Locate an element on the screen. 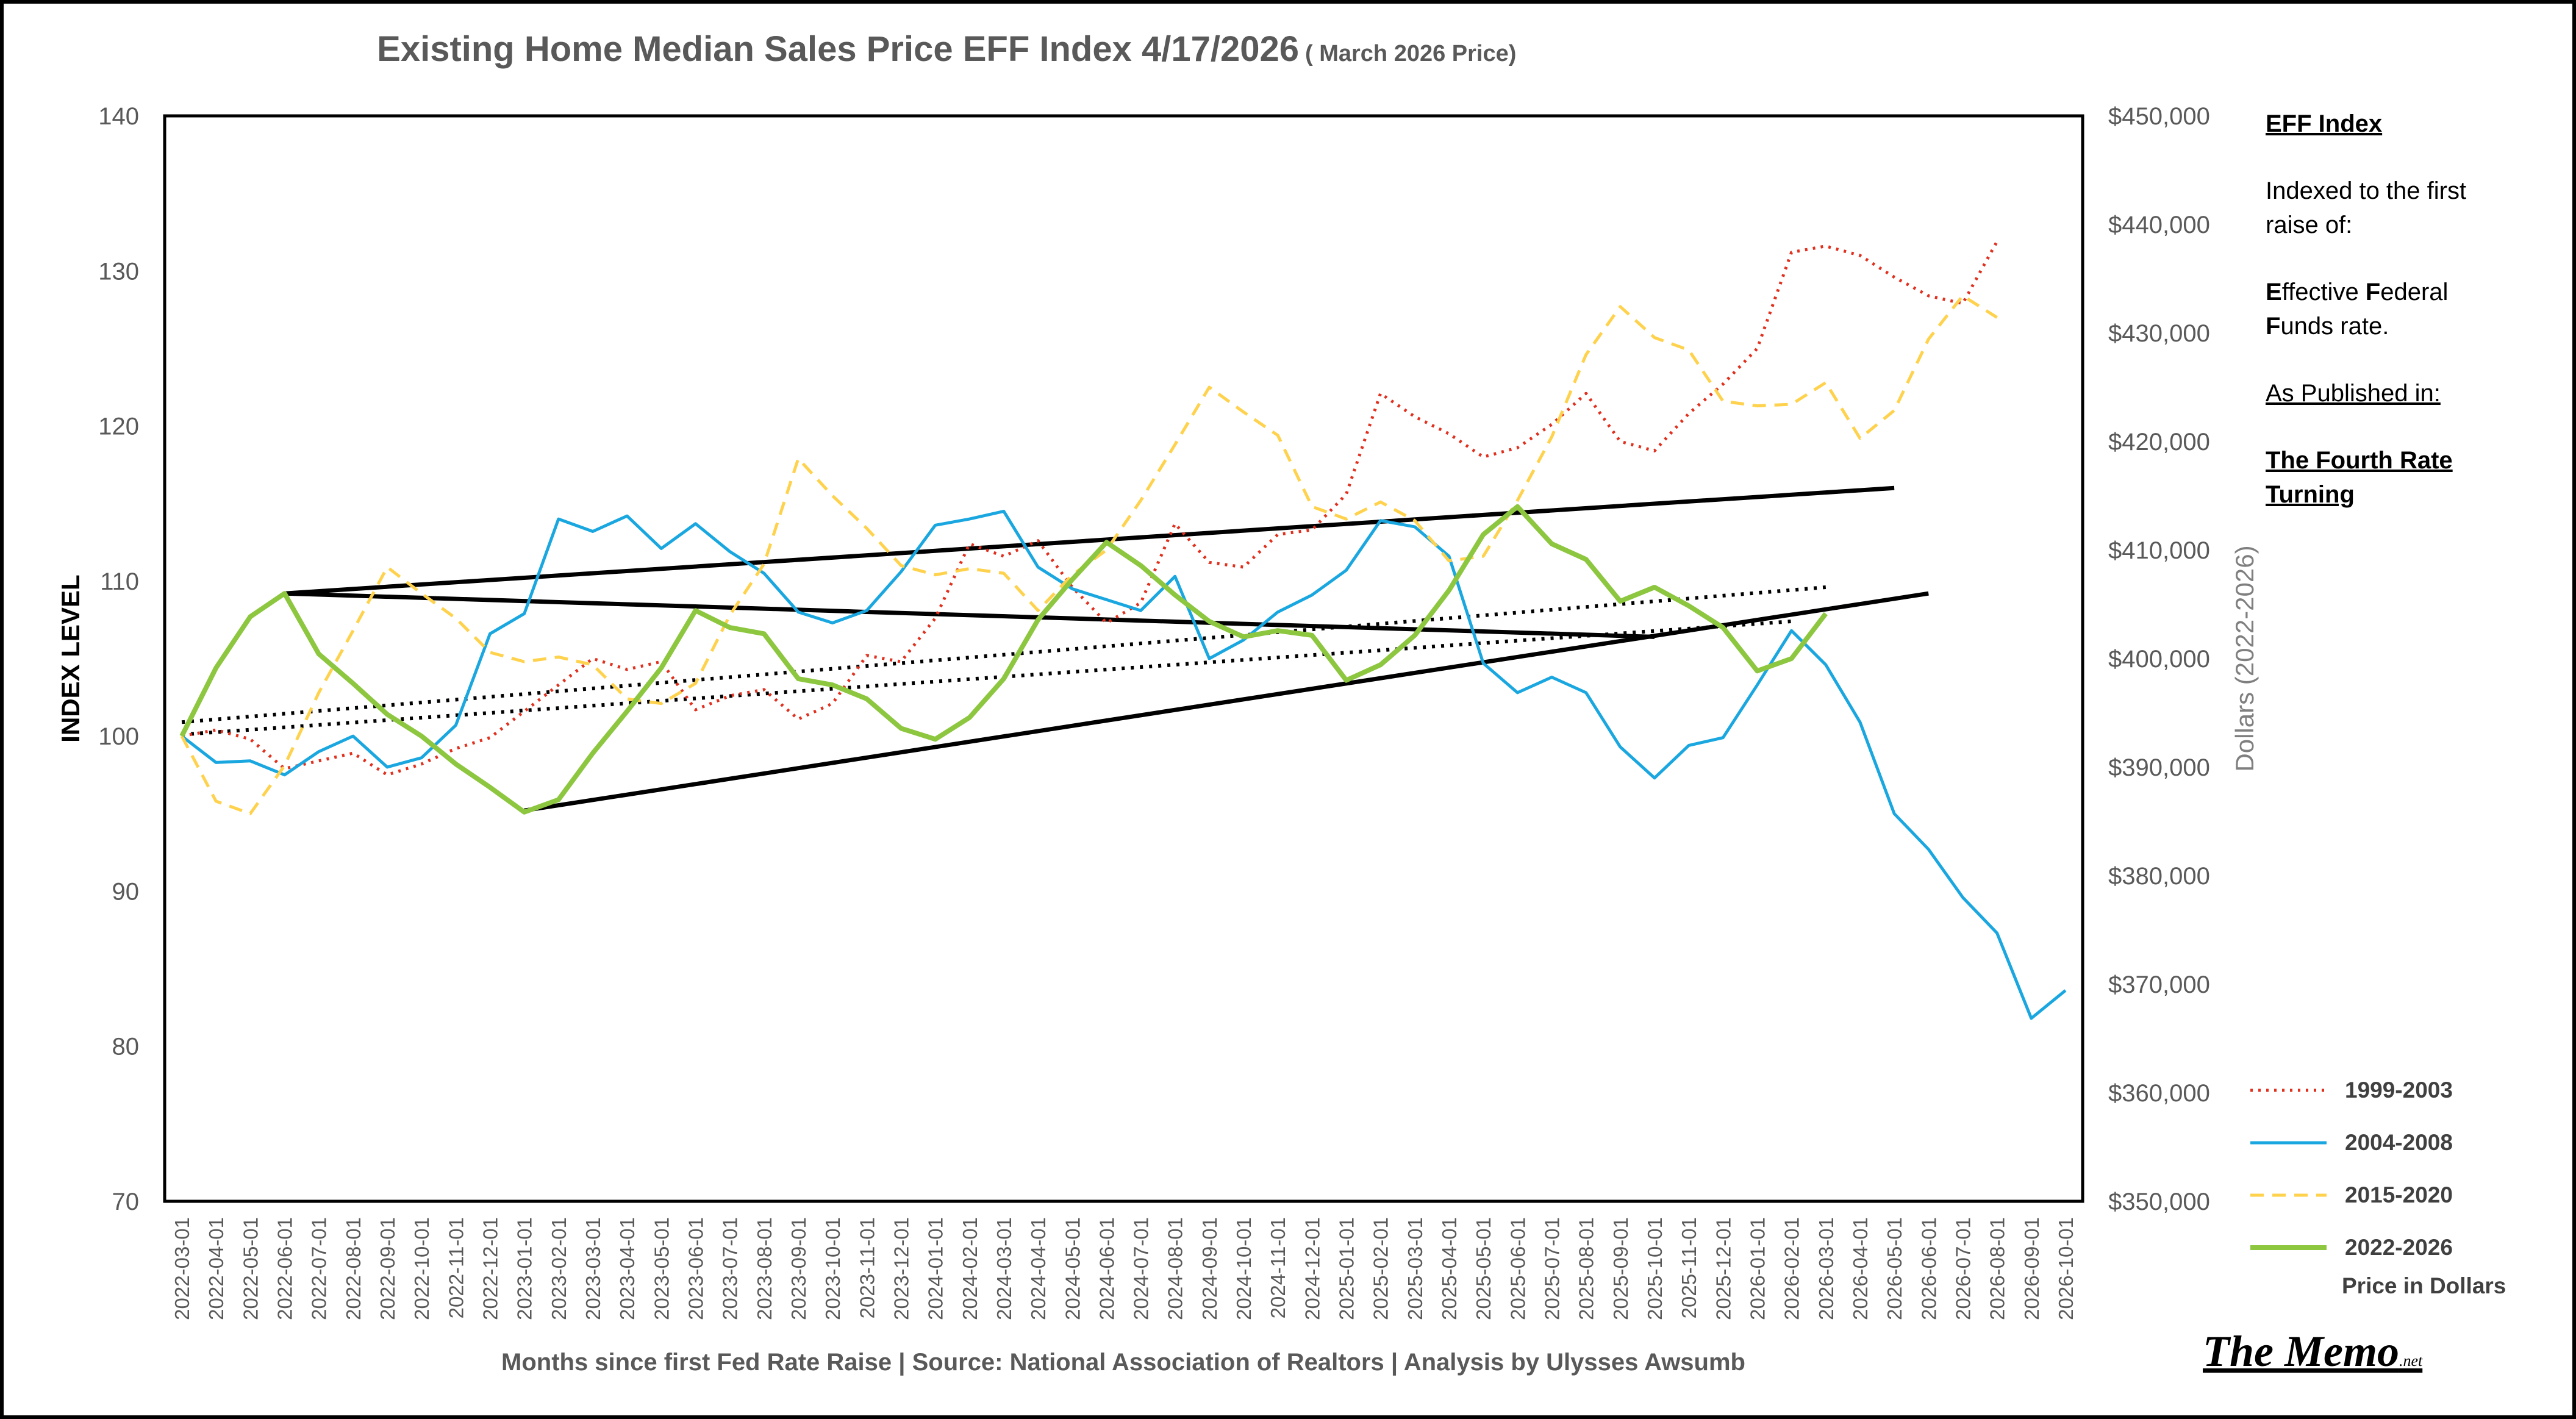 The width and height of the screenshot is (2576, 1419). legend-item: 1999-2003 is located at coordinates (2390, 1090).